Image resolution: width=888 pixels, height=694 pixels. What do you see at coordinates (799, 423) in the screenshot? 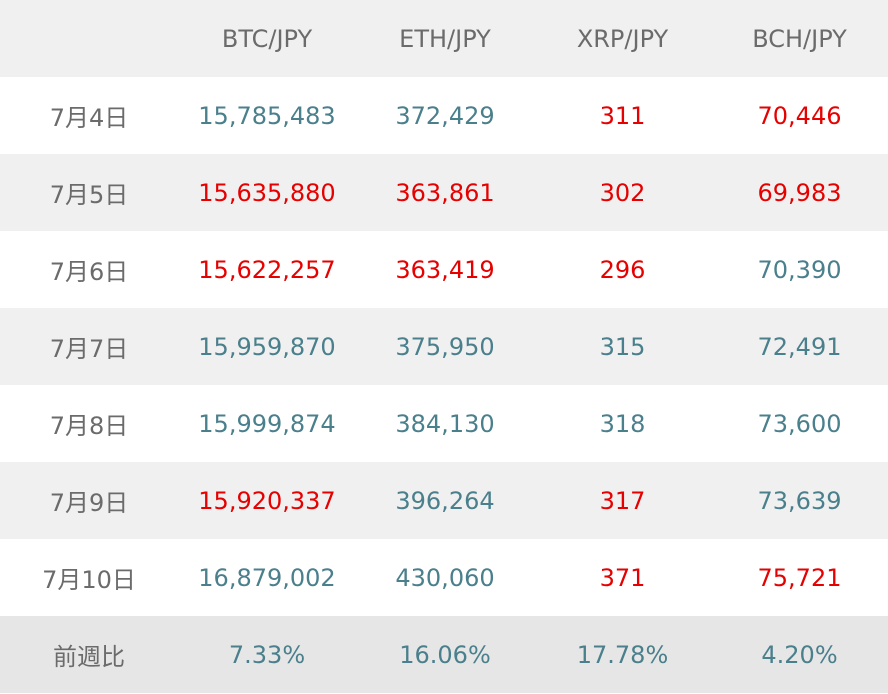
I see `bch-cell: 73,600` at bounding box center [799, 423].